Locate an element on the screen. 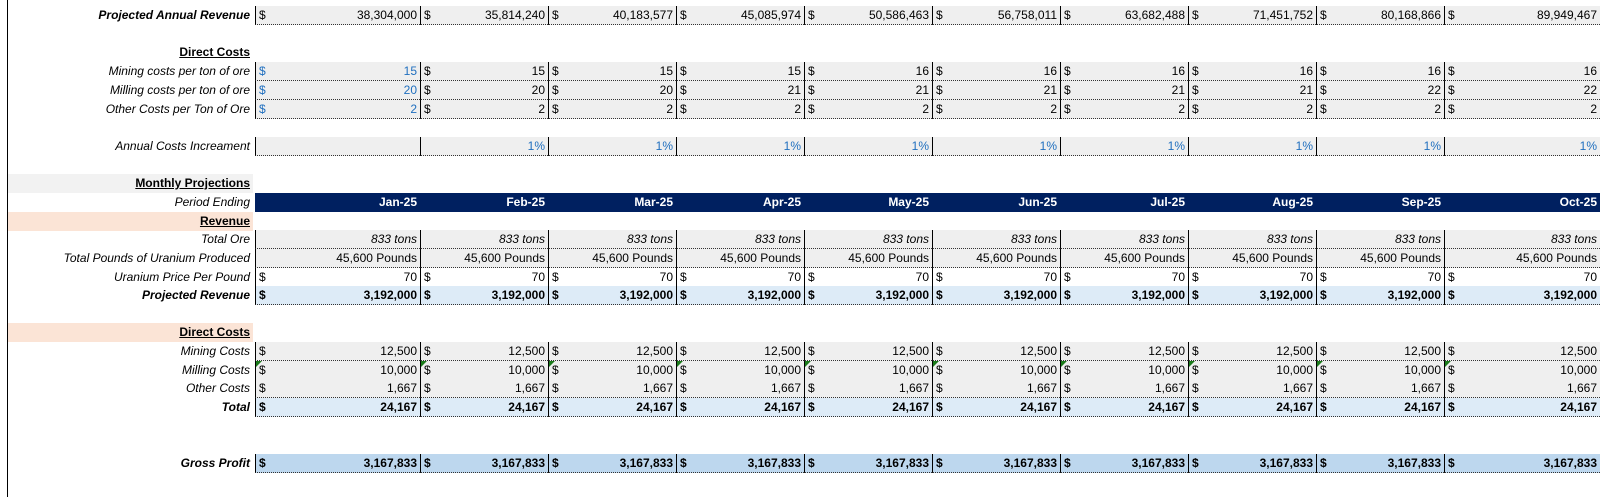 The image size is (1600, 497). period-cell: Apr-25 is located at coordinates (740, 202).